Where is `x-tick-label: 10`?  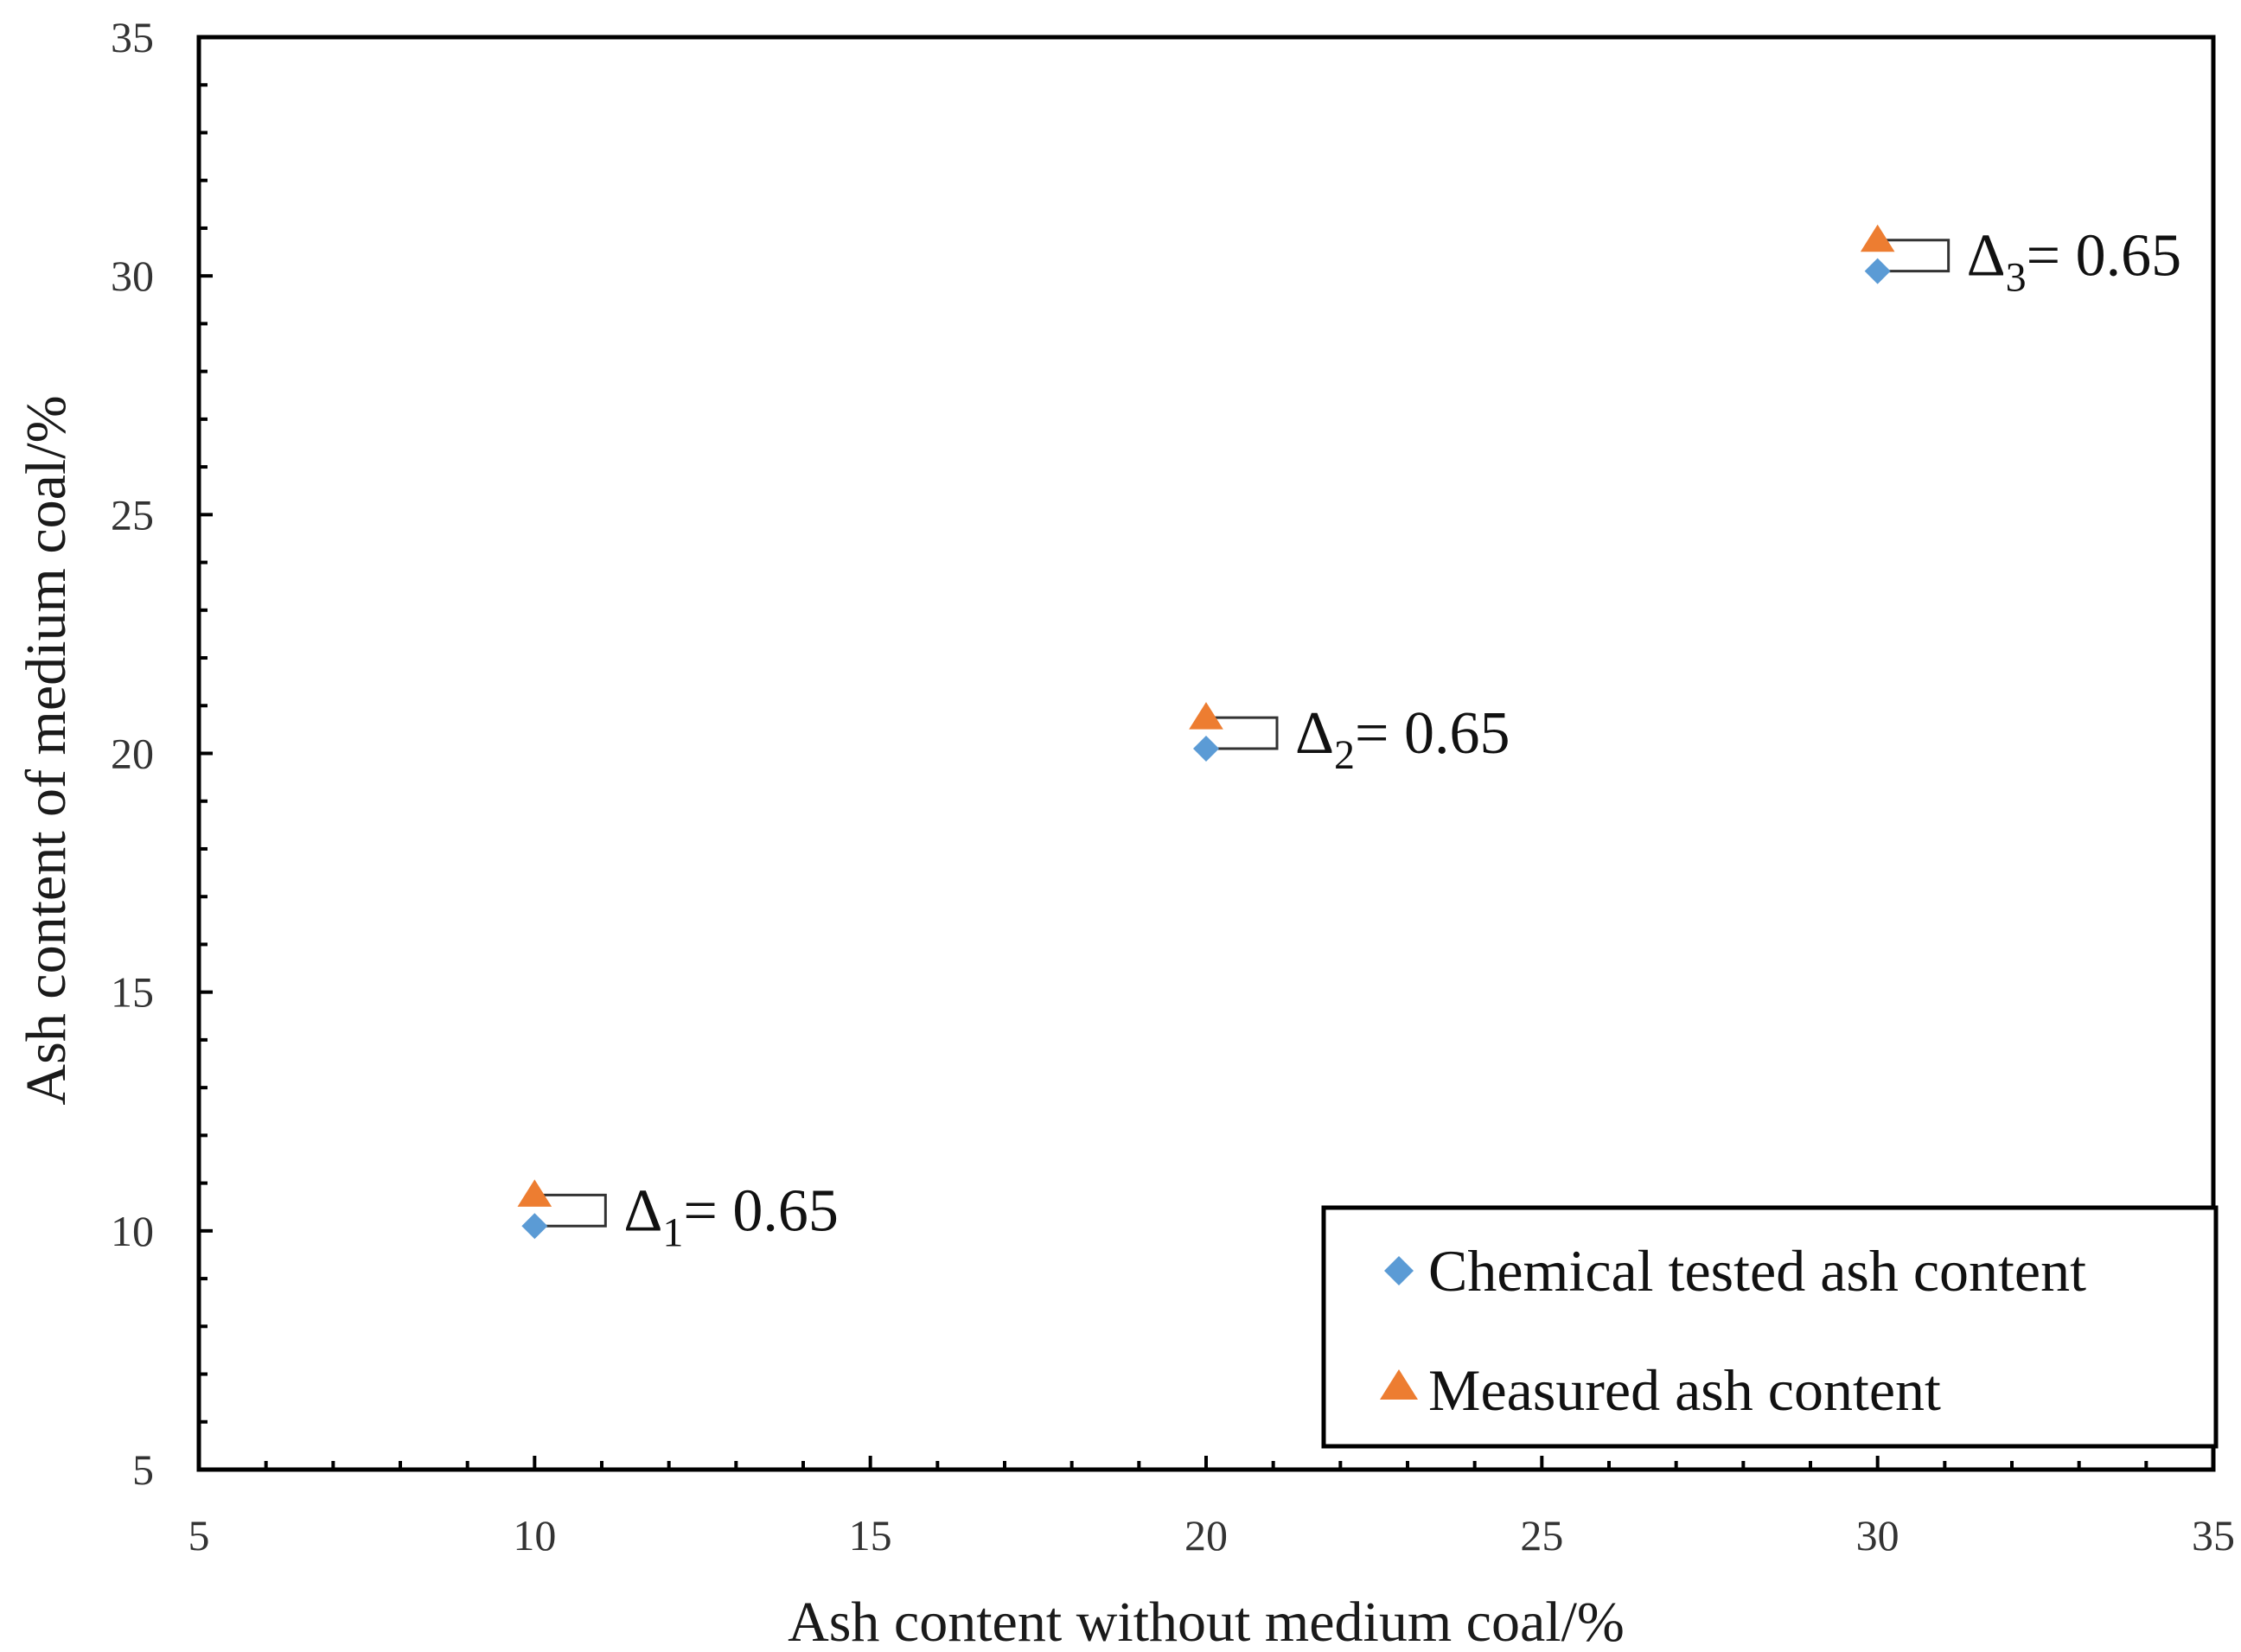 x-tick-label: 10 is located at coordinates (534, 1536).